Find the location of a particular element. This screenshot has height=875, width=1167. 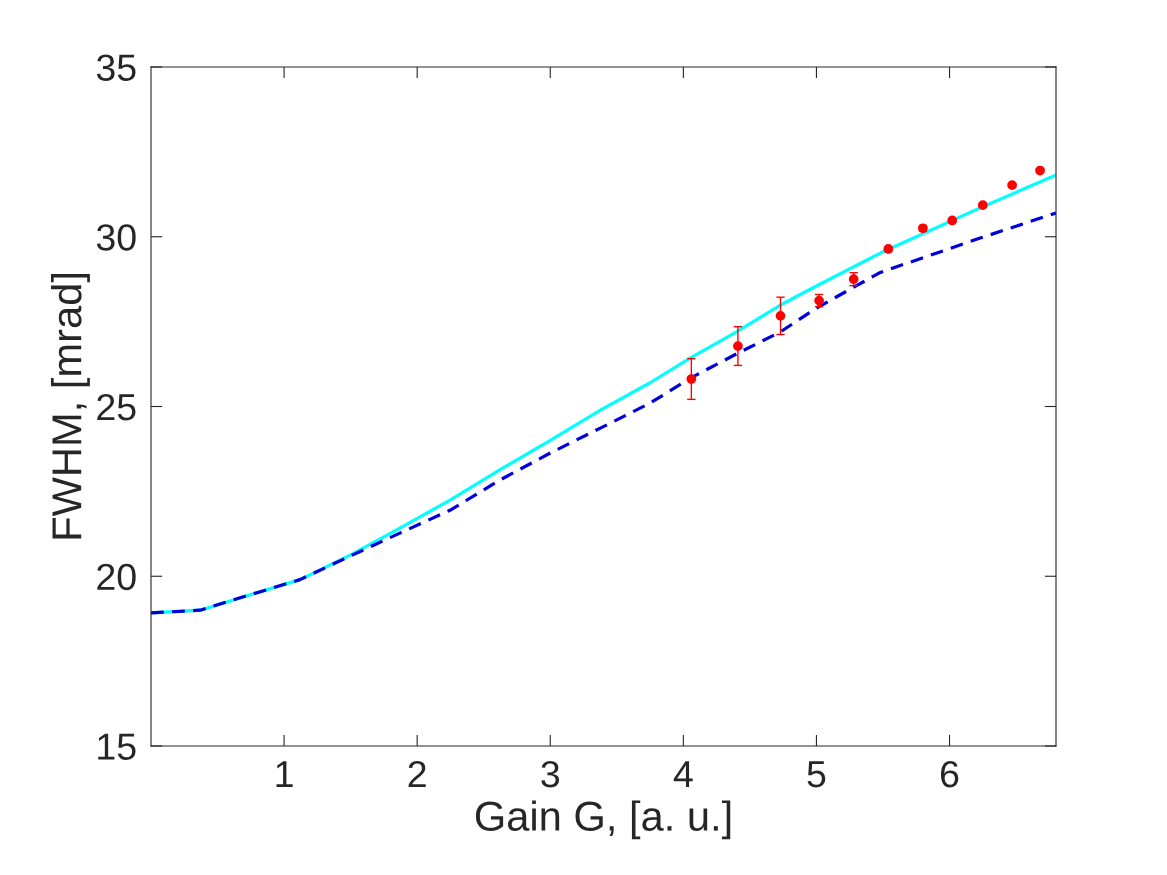

x-tick-label: 3 is located at coordinates (550, 774).